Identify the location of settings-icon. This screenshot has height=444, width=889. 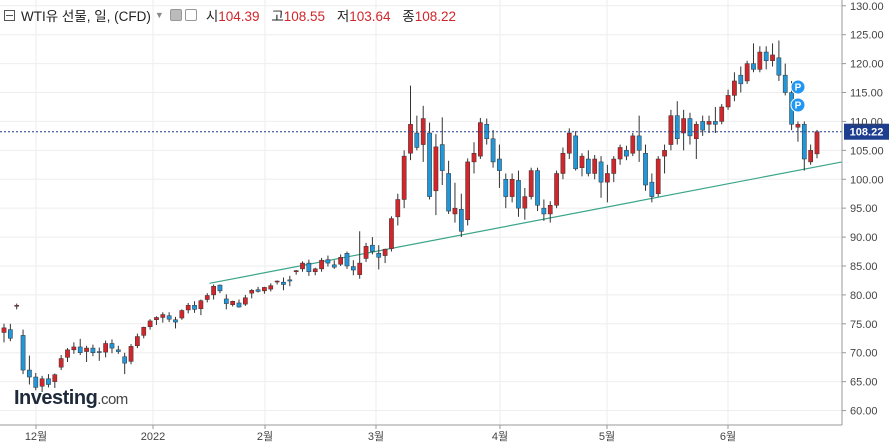
(175, 15).